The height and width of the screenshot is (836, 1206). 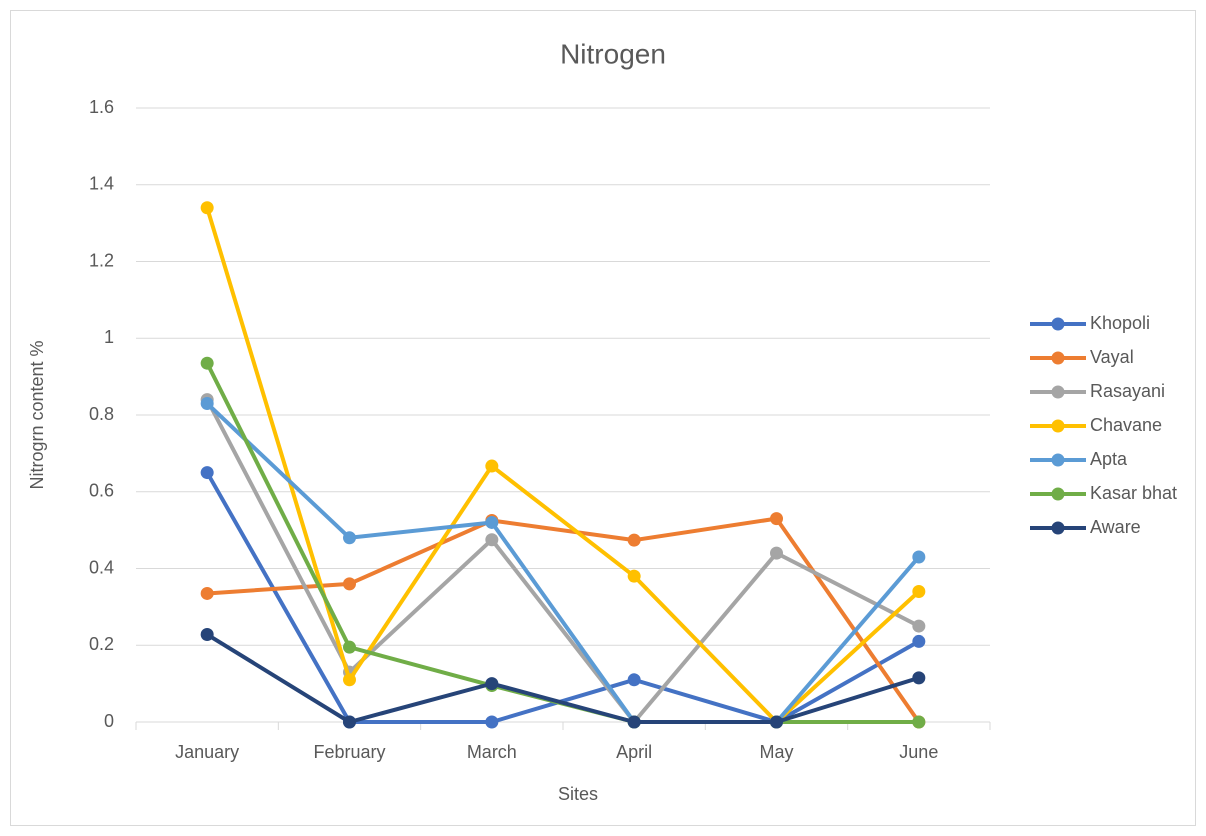 I want to click on y-tick-label: 0.2, so click(x=101, y=644).